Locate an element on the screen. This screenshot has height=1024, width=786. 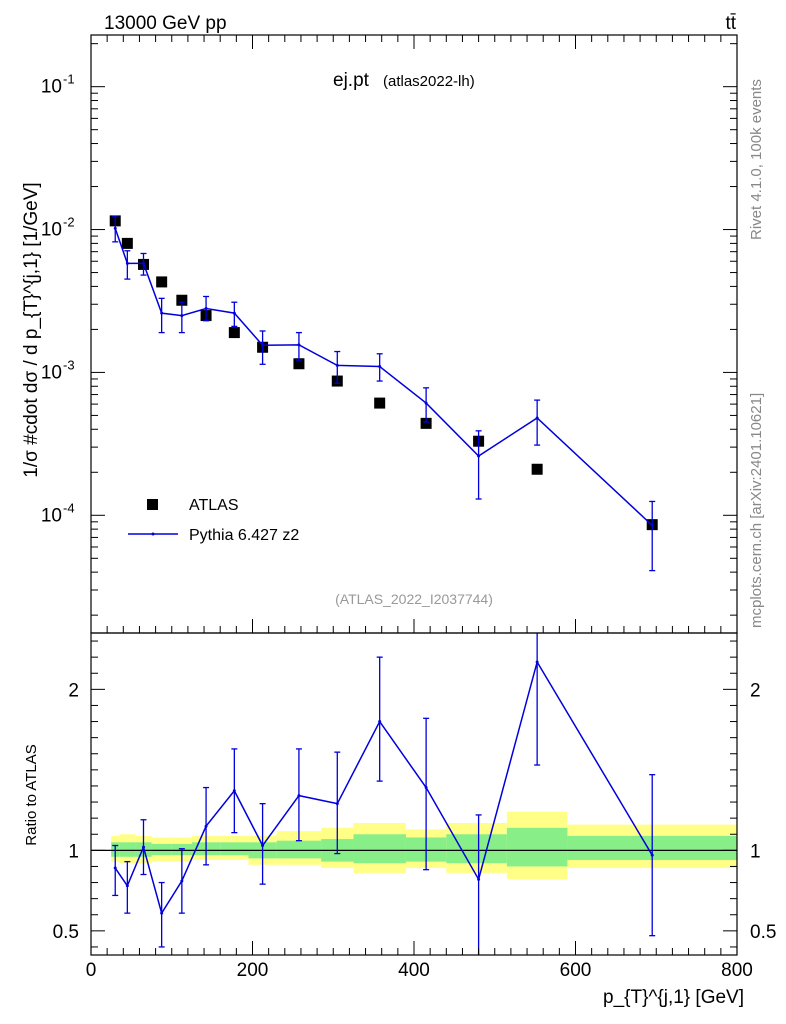
y-tick-label-exponent: -2 is located at coordinates (69, 222).